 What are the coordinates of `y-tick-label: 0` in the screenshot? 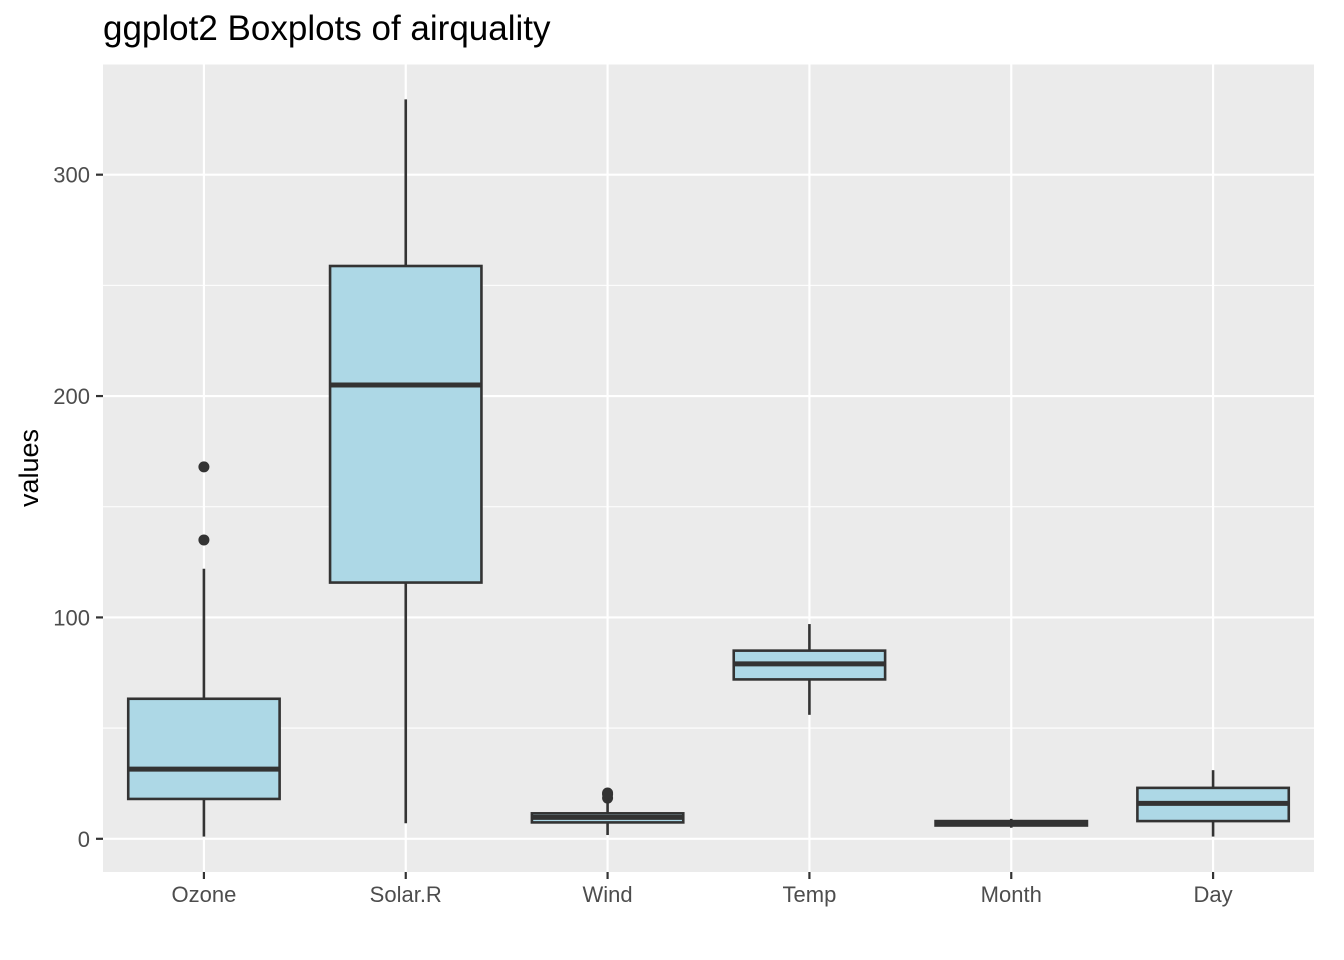 It's located at (84, 839).